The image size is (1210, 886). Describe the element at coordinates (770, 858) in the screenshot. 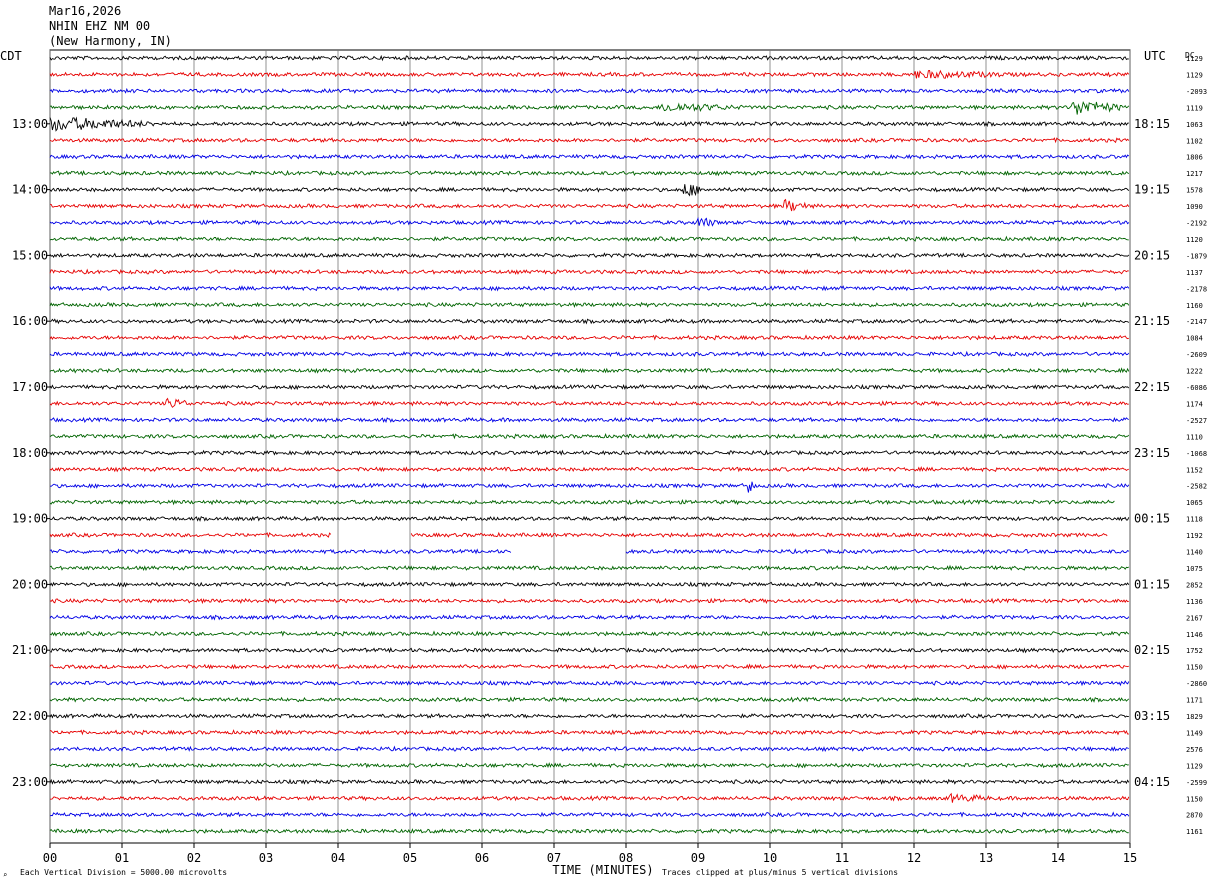

I see `x-tick-label: 10` at that location.